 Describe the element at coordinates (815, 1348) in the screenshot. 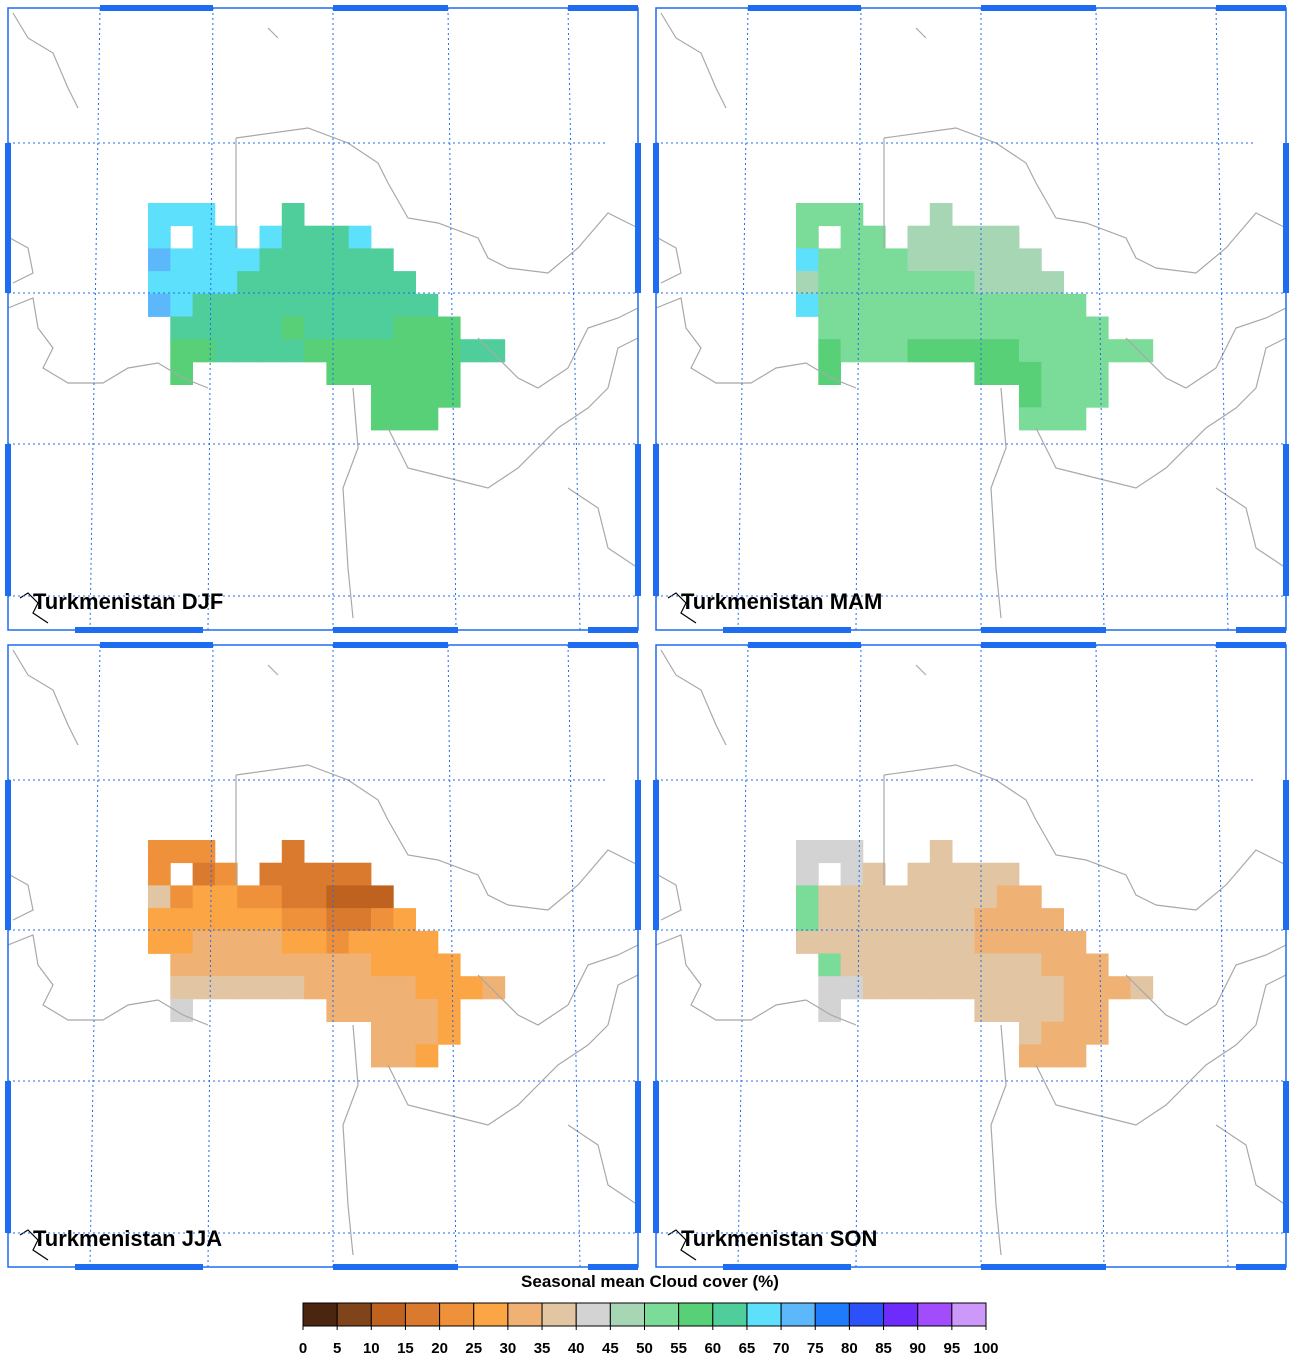

I see `colorbar-tick-label: 75` at that location.